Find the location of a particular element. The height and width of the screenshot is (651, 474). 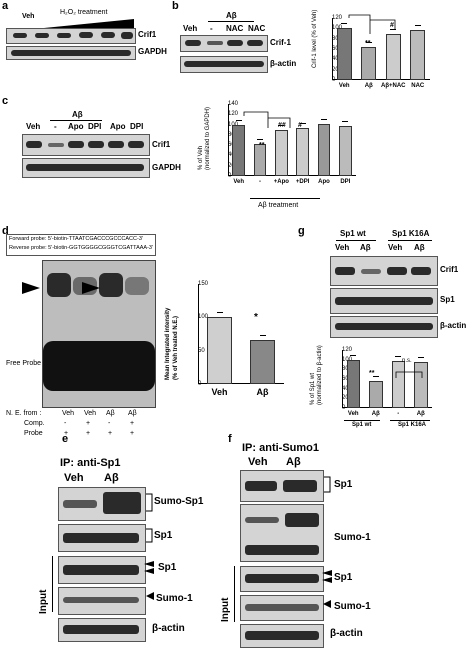

c-lane-0: Veh is located at coordinates (33, 126).